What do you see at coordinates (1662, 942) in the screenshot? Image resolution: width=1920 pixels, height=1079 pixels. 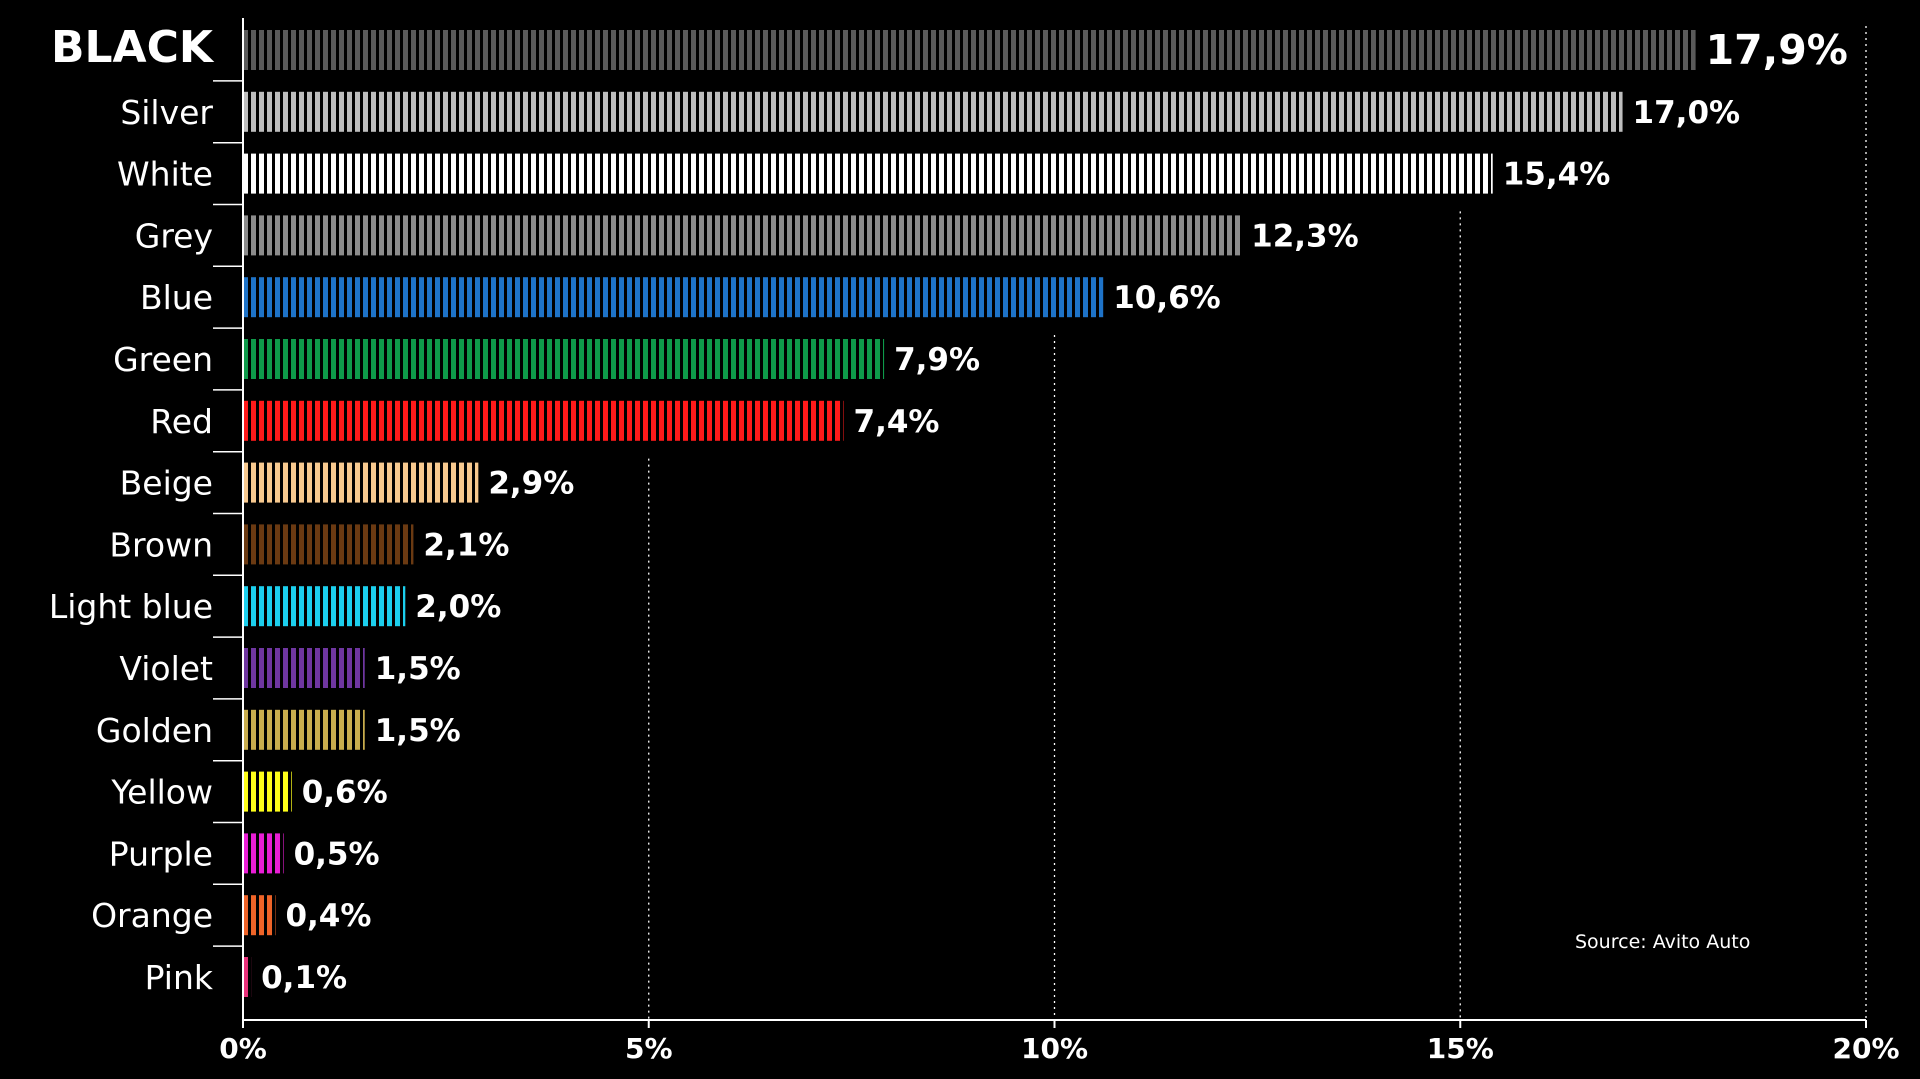 I see `source-note: Source: Avito Auto` at bounding box center [1662, 942].